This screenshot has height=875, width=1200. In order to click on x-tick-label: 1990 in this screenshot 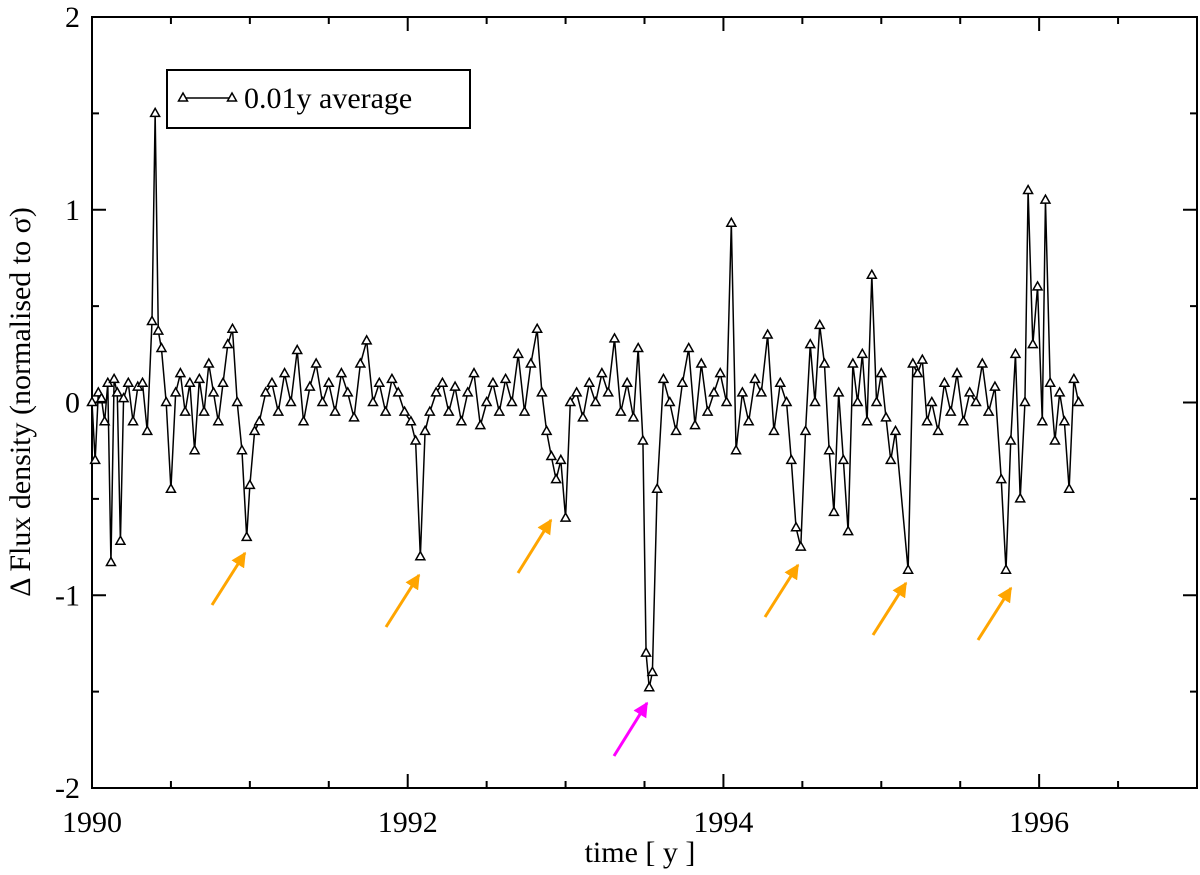, I will do `click(92, 822)`.